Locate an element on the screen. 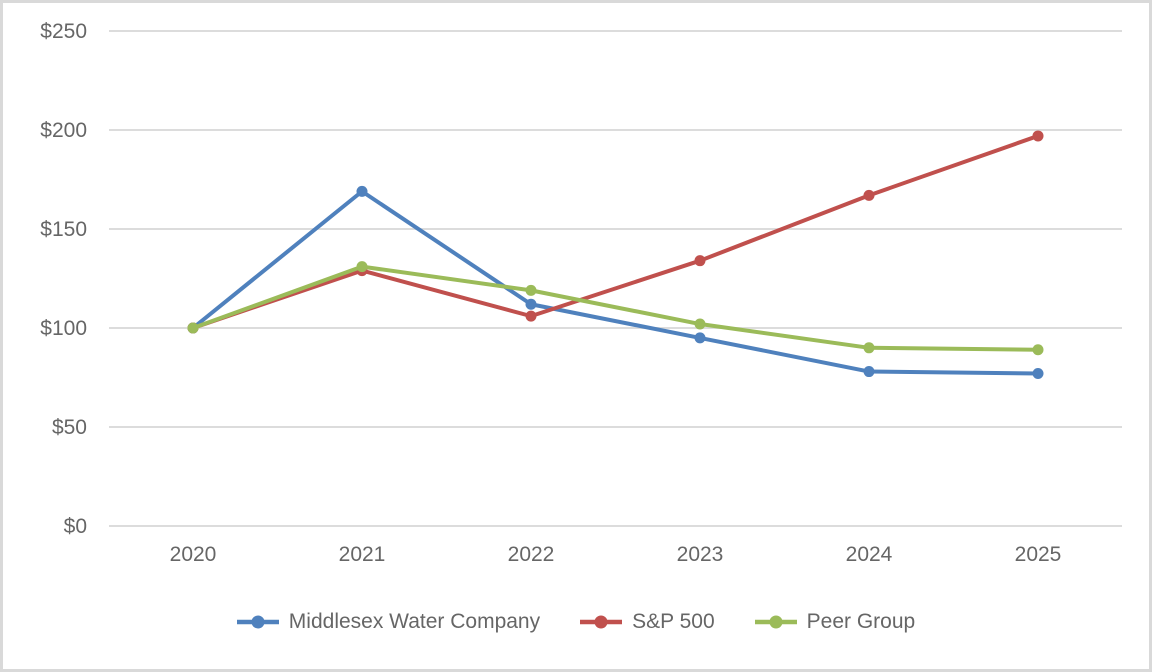 This screenshot has width=1152, height=672. y-tick-label: $50 is located at coordinates (69, 427).